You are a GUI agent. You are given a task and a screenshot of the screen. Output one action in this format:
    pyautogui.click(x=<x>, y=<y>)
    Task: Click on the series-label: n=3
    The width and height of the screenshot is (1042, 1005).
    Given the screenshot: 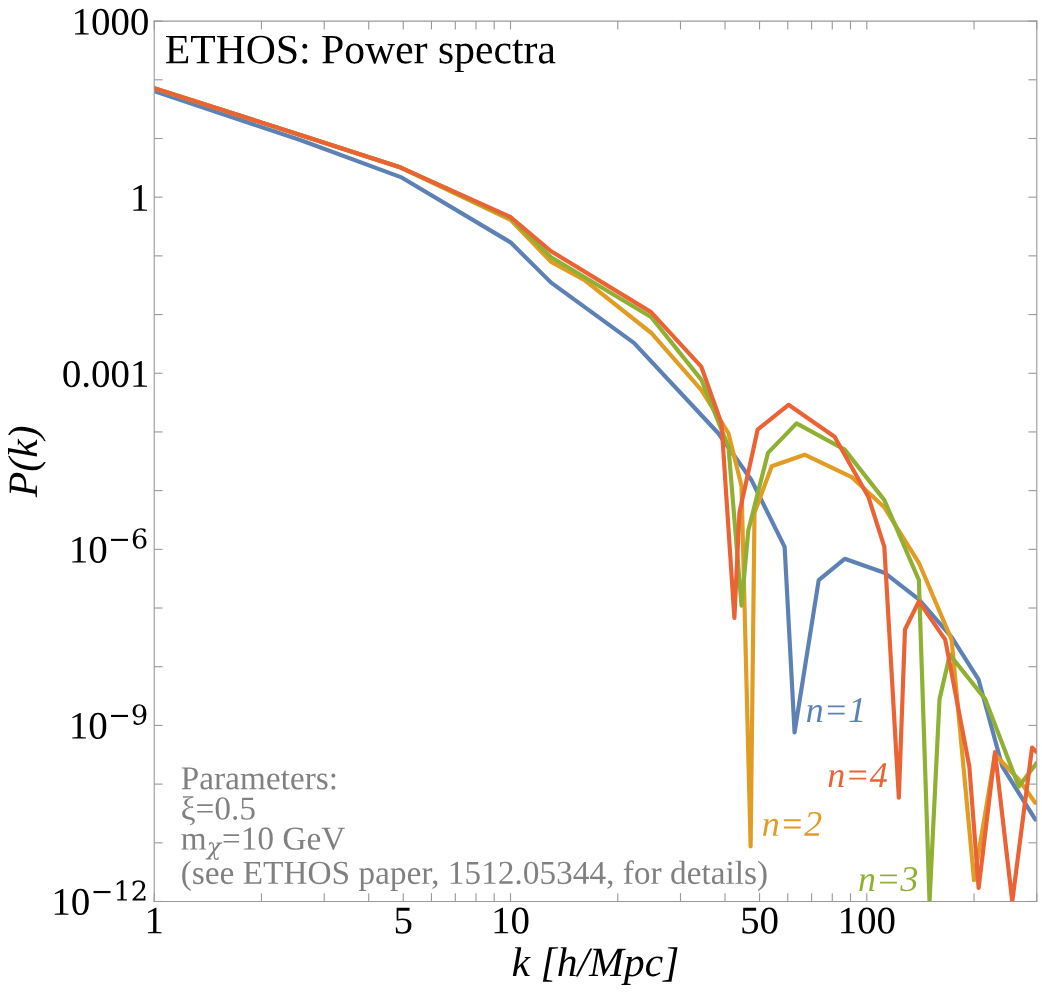 What is the action you would take?
    pyautogui.click(x=888, y=879)
    